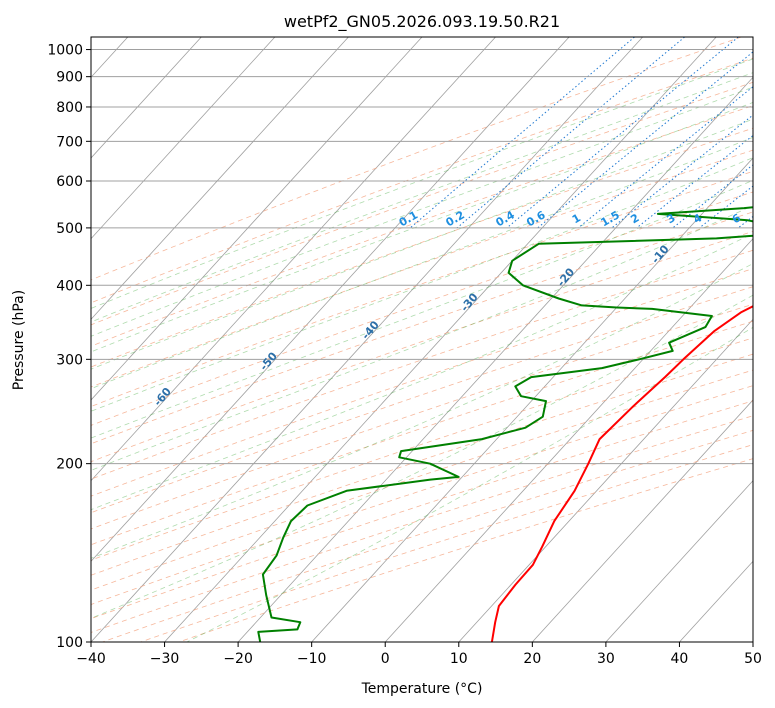  I want to click on y-tick-label: 800, so click(69, 108).